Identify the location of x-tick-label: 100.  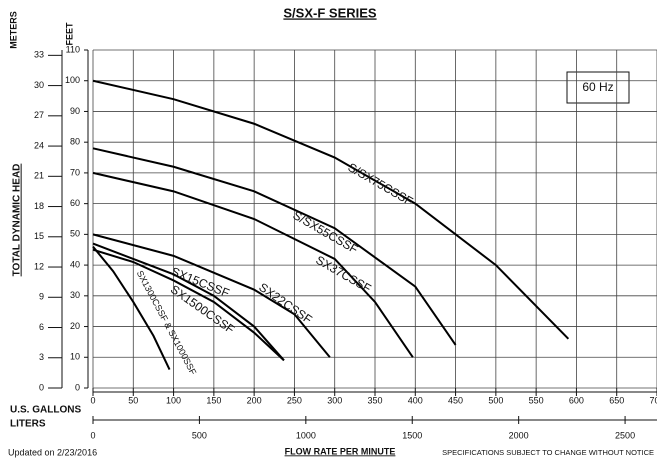
(173, 400).